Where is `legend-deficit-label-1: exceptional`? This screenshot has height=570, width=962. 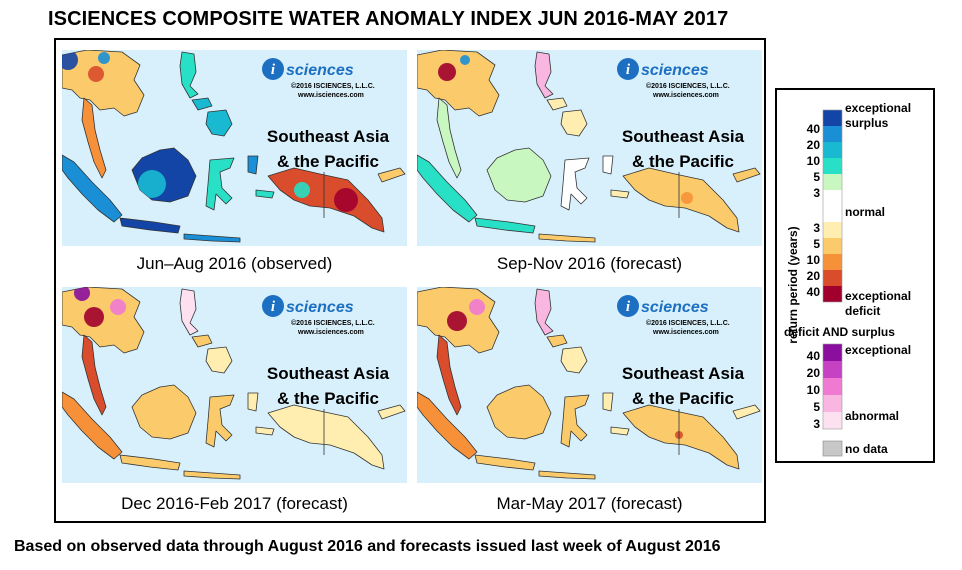 legend-deficit-label-1: exceptional is located at coordinates (878, 296).